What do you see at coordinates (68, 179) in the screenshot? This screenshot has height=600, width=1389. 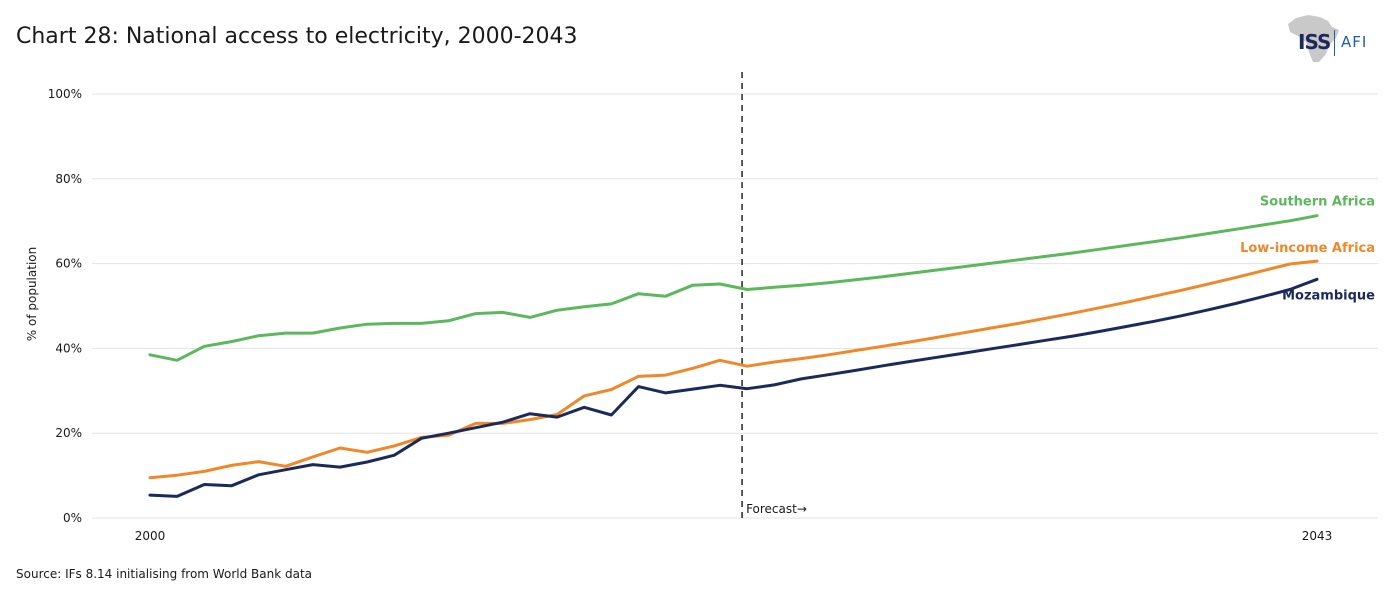 I see `y-tick-label: 80%` at bounding box center [68, 179].